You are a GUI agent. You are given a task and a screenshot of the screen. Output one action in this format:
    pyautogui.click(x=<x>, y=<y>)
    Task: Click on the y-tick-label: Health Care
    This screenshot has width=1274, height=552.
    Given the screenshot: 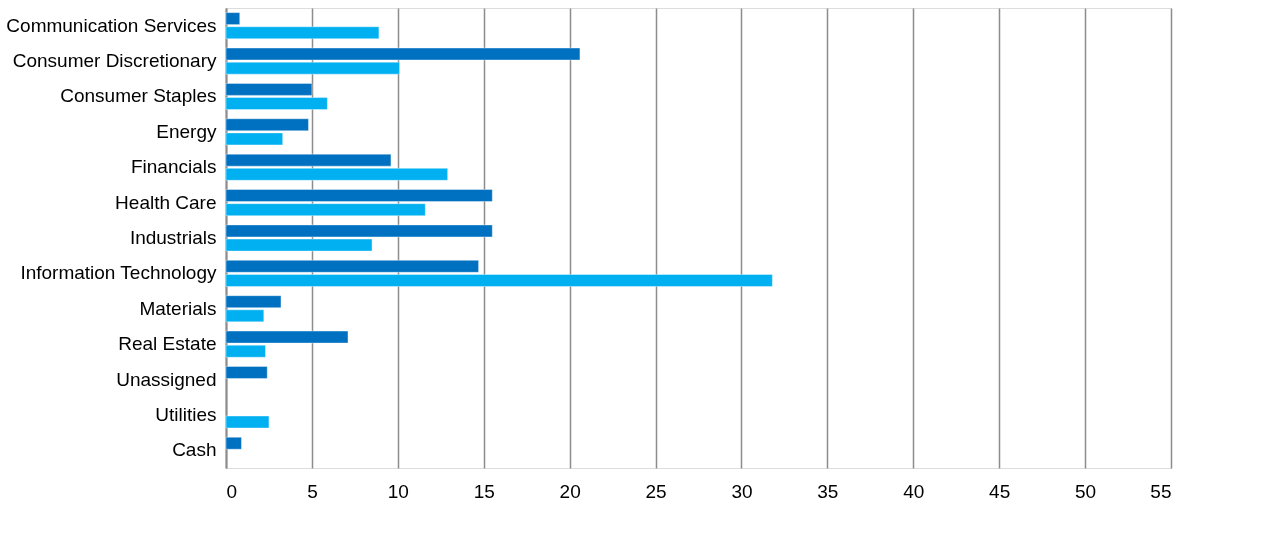 What is the action you would take?
    pyautogui.click(x=166, y=202)
    